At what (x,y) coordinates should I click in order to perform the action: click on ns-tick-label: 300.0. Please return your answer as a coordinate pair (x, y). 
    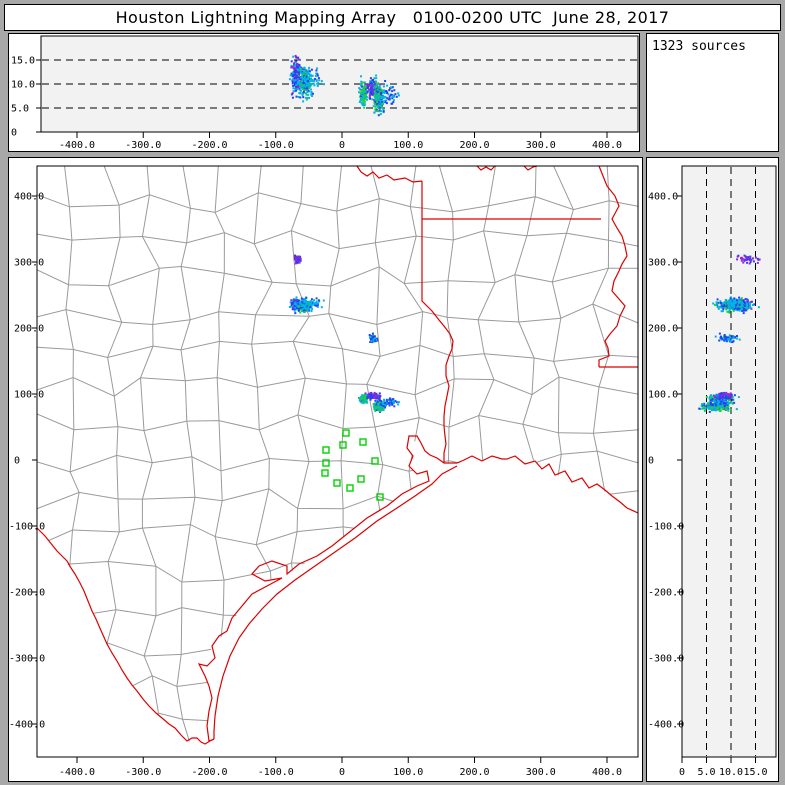
    Looking at the image, I should click on (29, 263).